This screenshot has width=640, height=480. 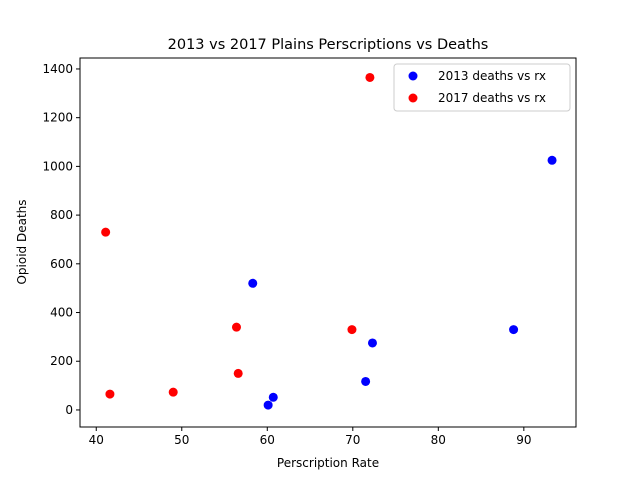 What do you see at coordinates (413, 76) in the screenshot?
I see `legend-marker-2013` at bounding box center [413, 76].